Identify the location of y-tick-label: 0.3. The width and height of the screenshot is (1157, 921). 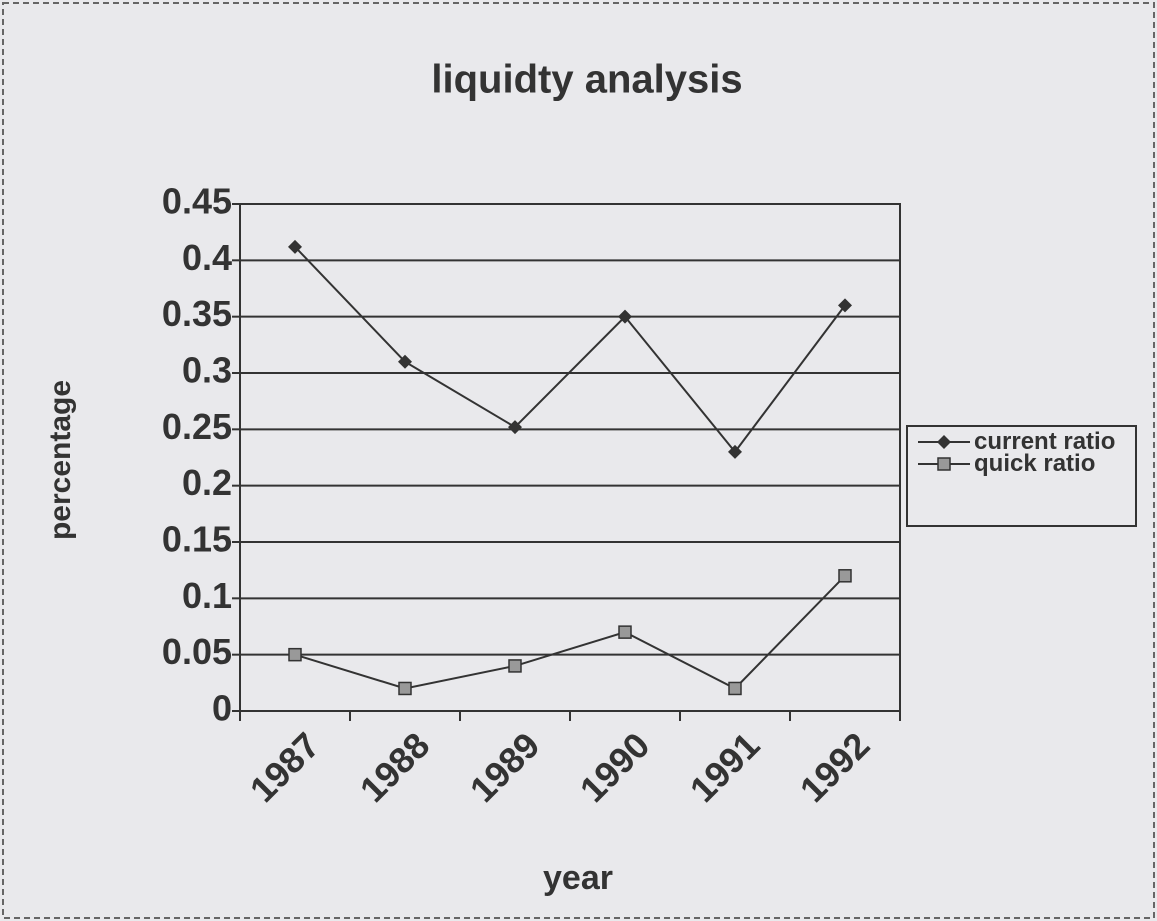
(207, 370).